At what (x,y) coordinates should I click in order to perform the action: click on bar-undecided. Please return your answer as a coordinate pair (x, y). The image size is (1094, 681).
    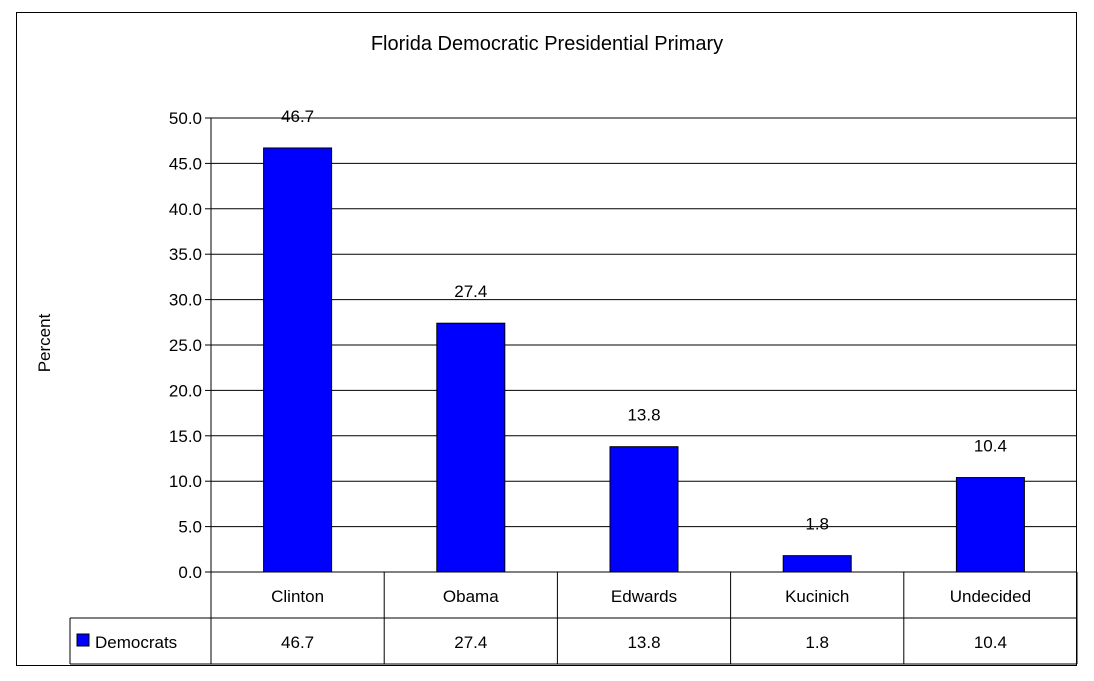
    Looking at the image, I should click on (990, 525).